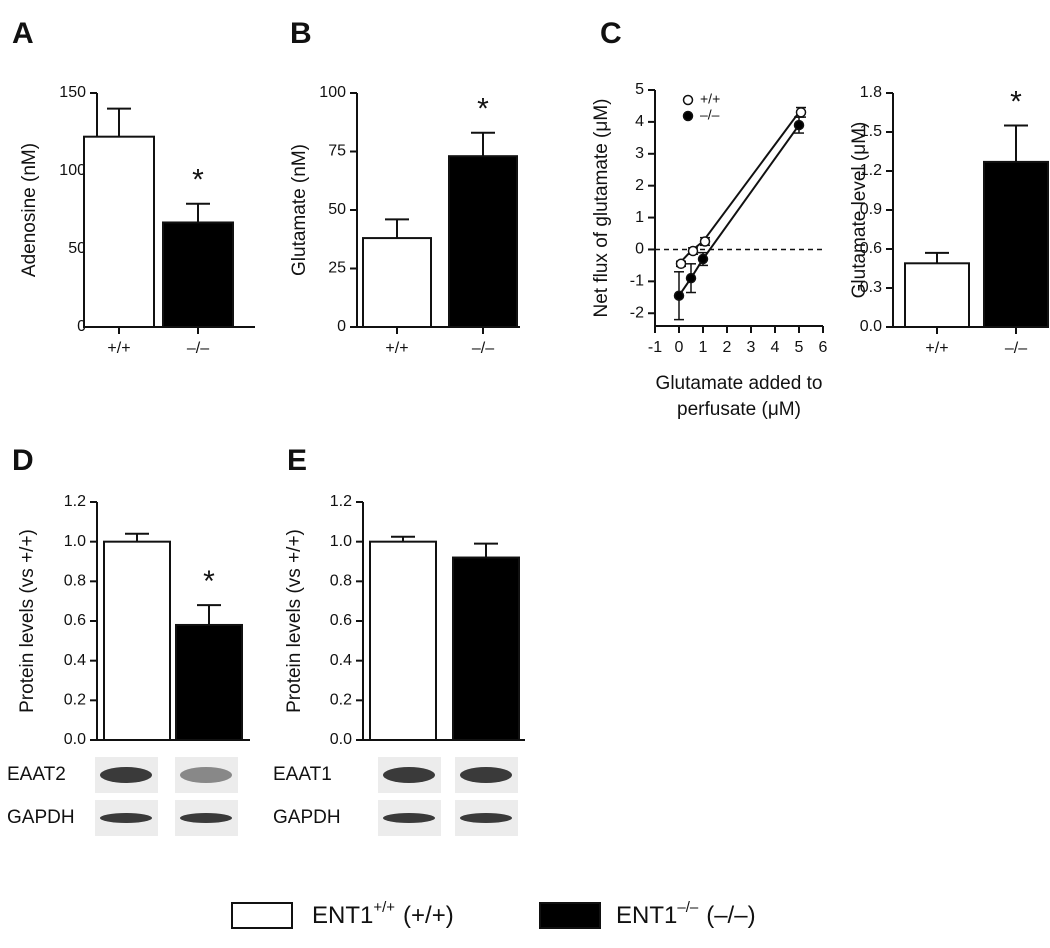 This screenshot has width=1050, height=948. I want to click on y-tick-label: 0.9, so click(871, 209).